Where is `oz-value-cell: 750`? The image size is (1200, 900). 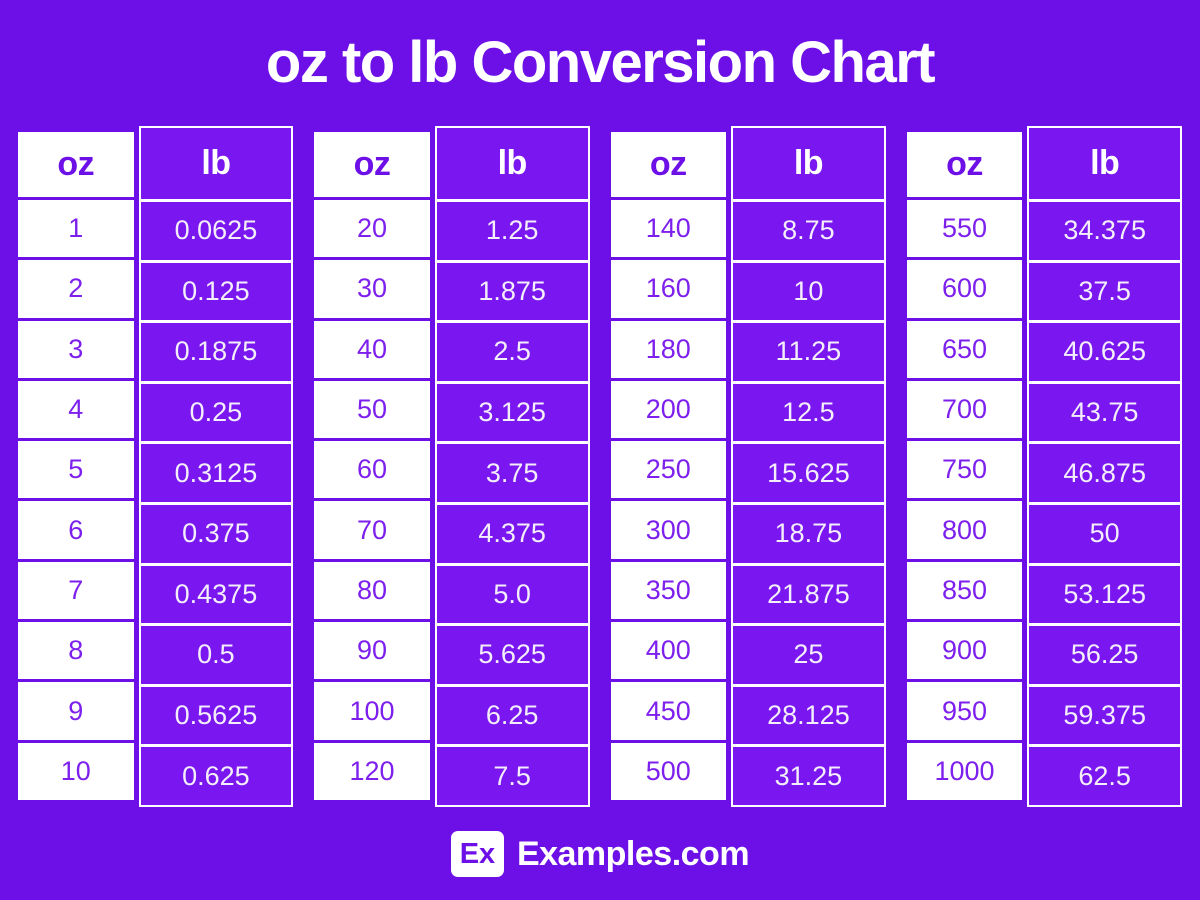 oz-value-cell: 750 is located at coordinates (964, 470).